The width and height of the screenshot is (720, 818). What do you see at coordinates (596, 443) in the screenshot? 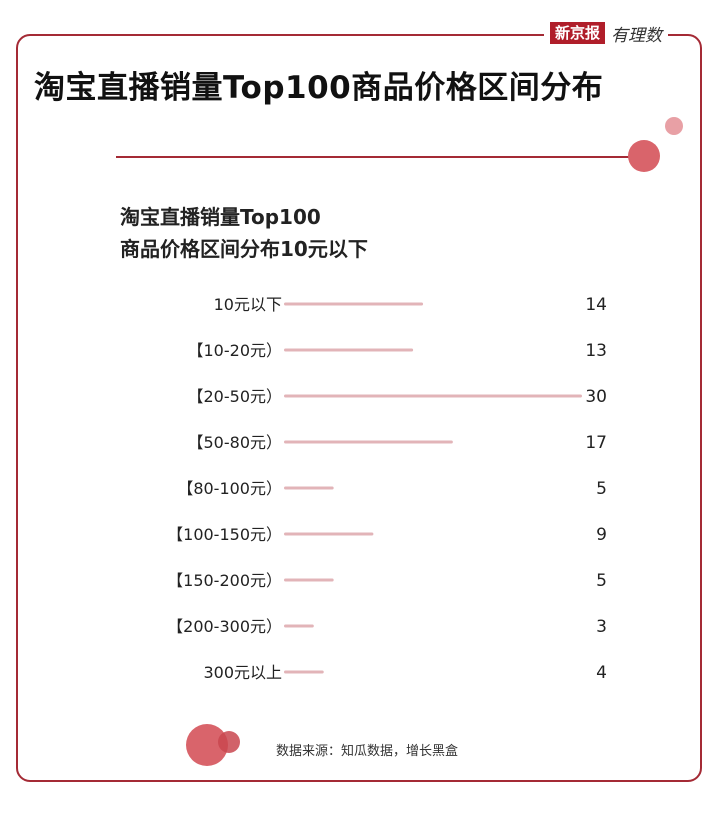
I see `value-label: 17` at bounding box center [596, 443].